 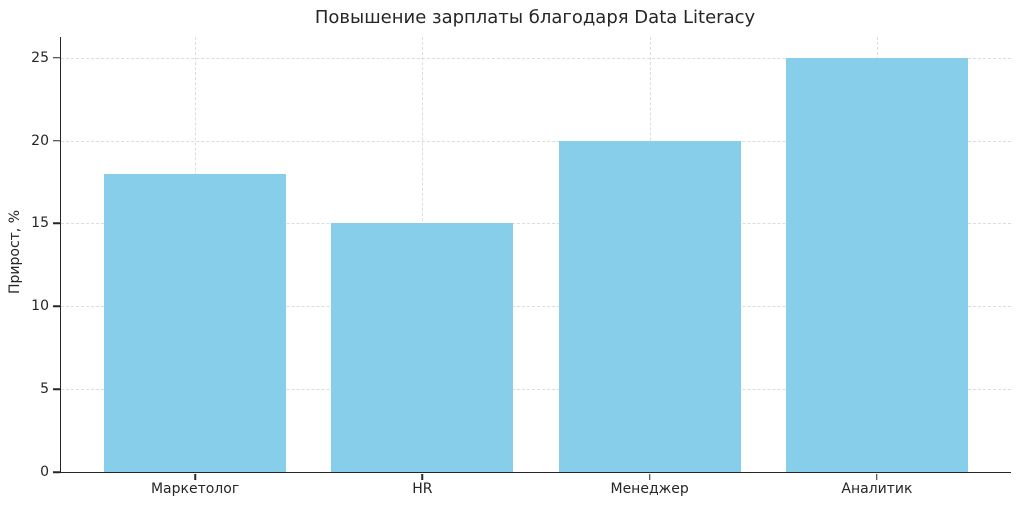 I want to click on x-tick-label: Маркетолог, so click(x=195, y=489).